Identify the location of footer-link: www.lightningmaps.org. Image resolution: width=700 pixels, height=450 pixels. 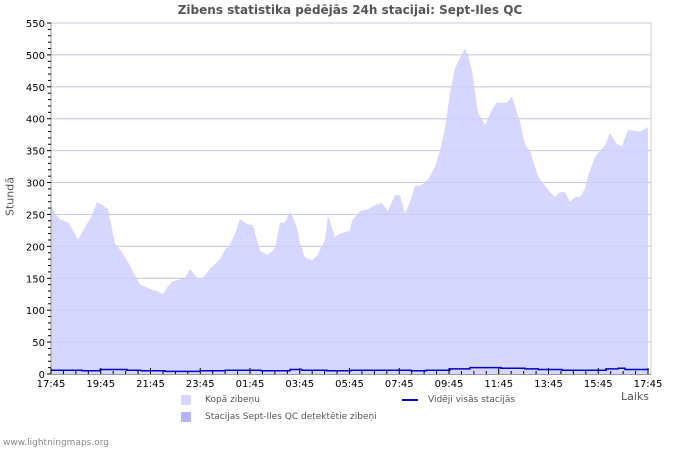
(56, 443).